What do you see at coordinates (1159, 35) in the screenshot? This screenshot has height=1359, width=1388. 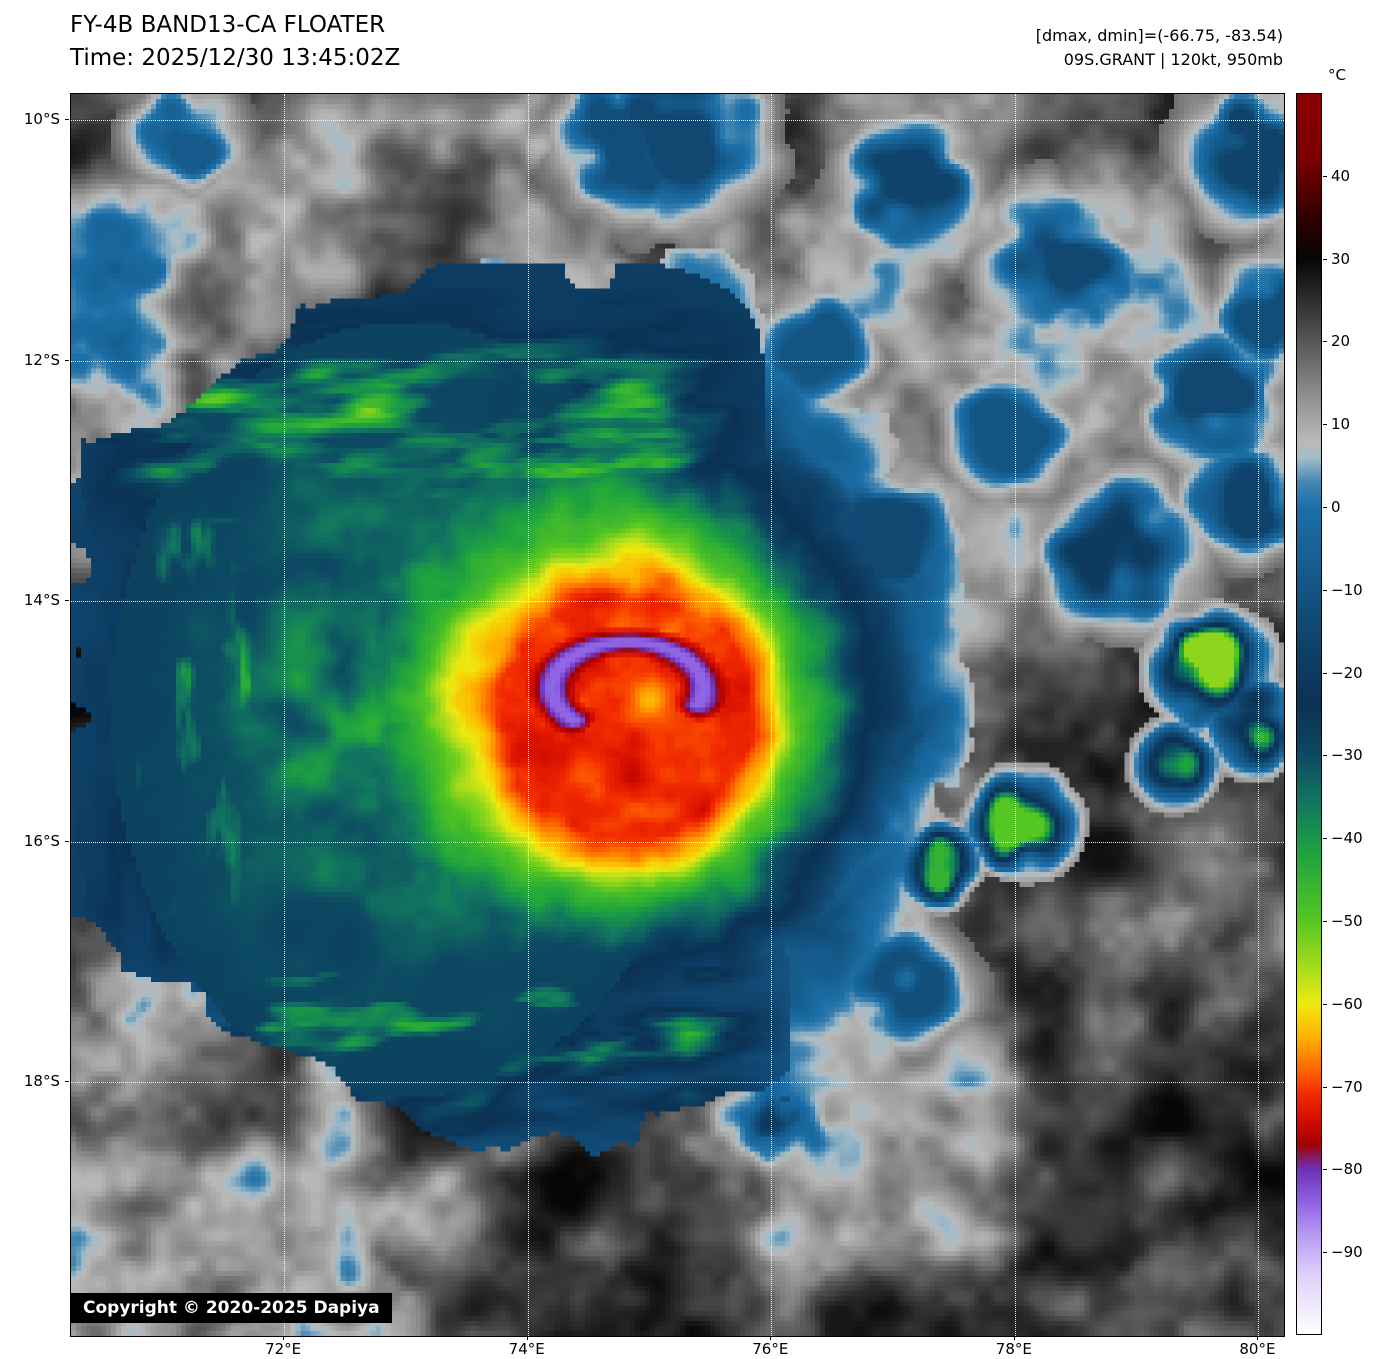 I see `dmax-dmin-readout: [dmax, dmin]=(-66.75, -83.54)` at bounding box center [1159, 35].